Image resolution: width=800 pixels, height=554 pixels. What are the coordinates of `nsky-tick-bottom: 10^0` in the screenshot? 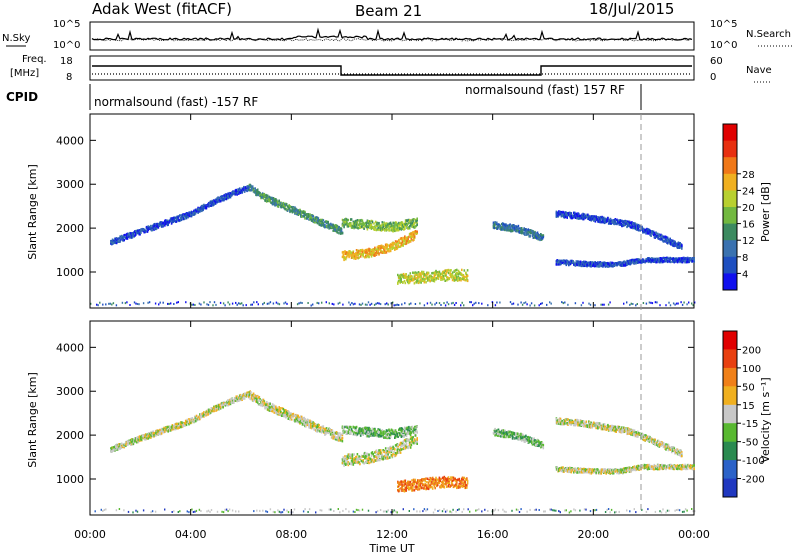 It's located at (66, 45).